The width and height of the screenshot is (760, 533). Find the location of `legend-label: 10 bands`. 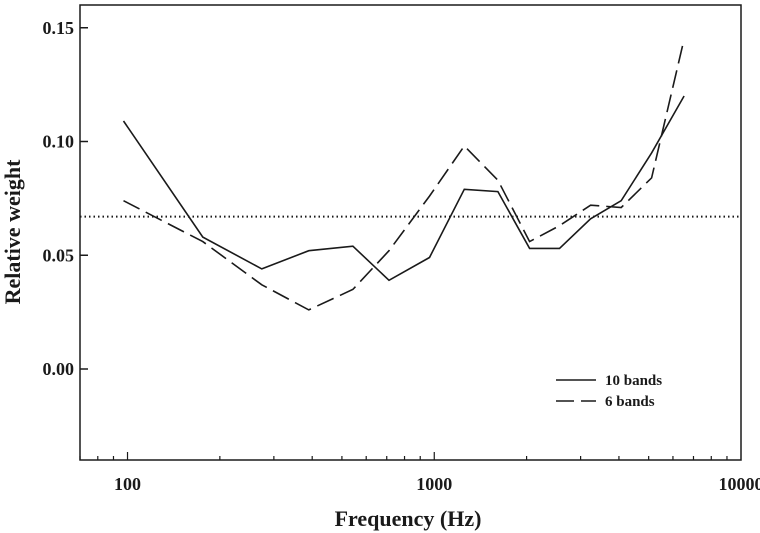

legend-label: 10 bands is located at coordinates (633, 381).